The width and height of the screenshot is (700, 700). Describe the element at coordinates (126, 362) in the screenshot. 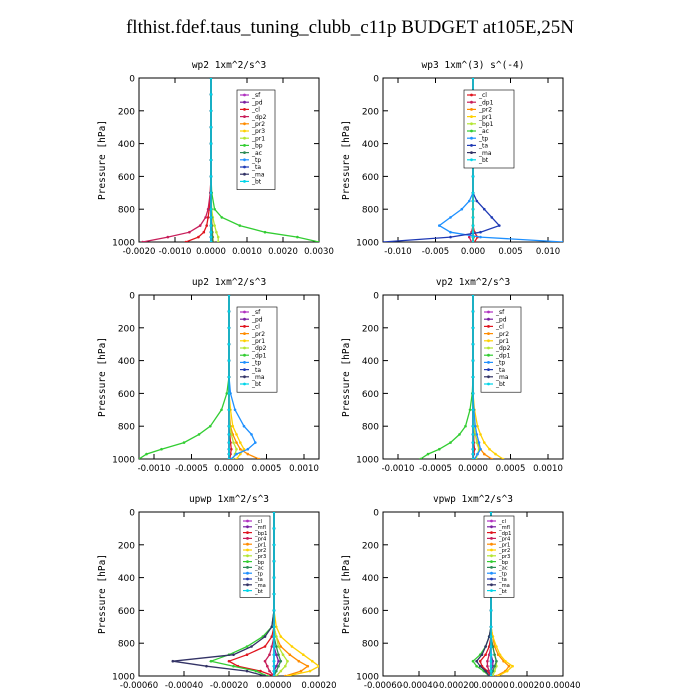

I see `y-tick-label: 400` at that location.